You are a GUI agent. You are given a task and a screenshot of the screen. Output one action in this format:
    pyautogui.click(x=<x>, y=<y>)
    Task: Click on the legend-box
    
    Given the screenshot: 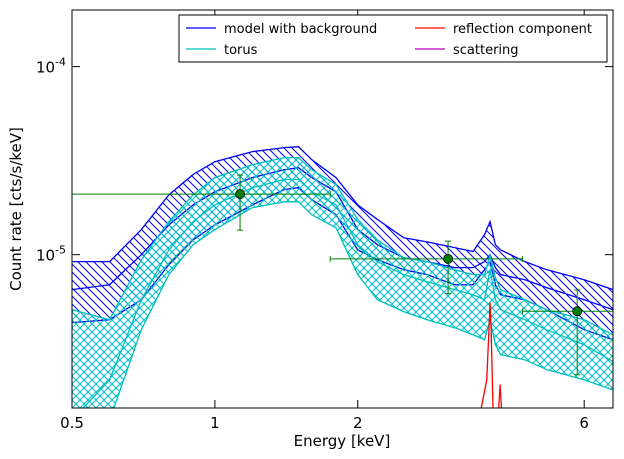 What is the action you would take?
    pyautogui.click(x=393, y=38)
    